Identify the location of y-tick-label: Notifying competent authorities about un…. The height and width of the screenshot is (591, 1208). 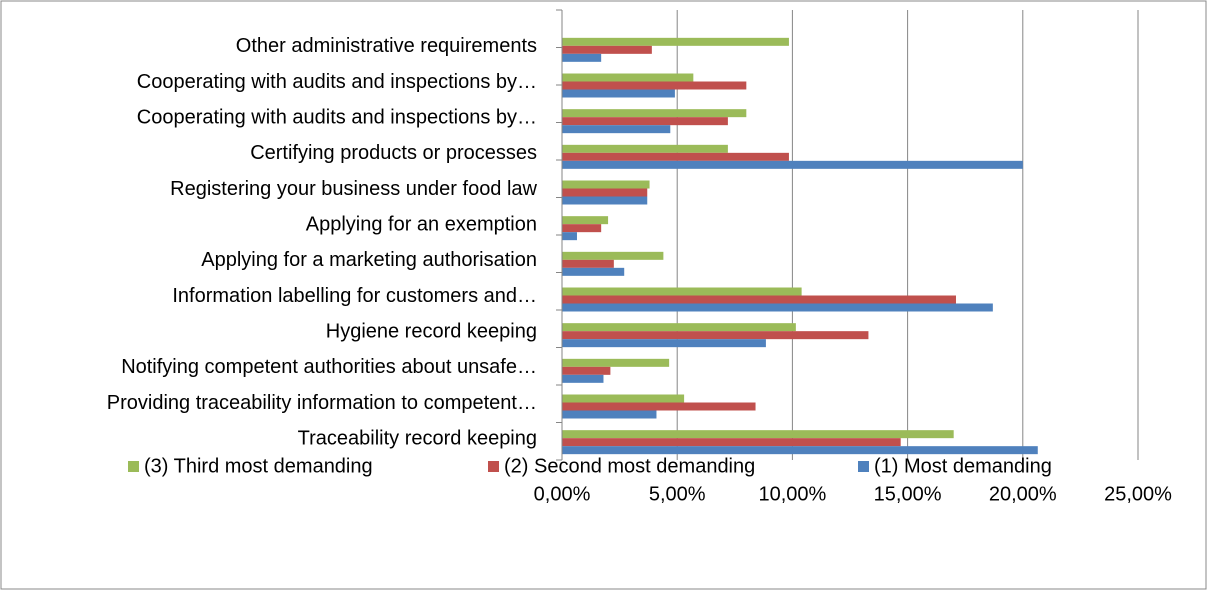
(329, 367).